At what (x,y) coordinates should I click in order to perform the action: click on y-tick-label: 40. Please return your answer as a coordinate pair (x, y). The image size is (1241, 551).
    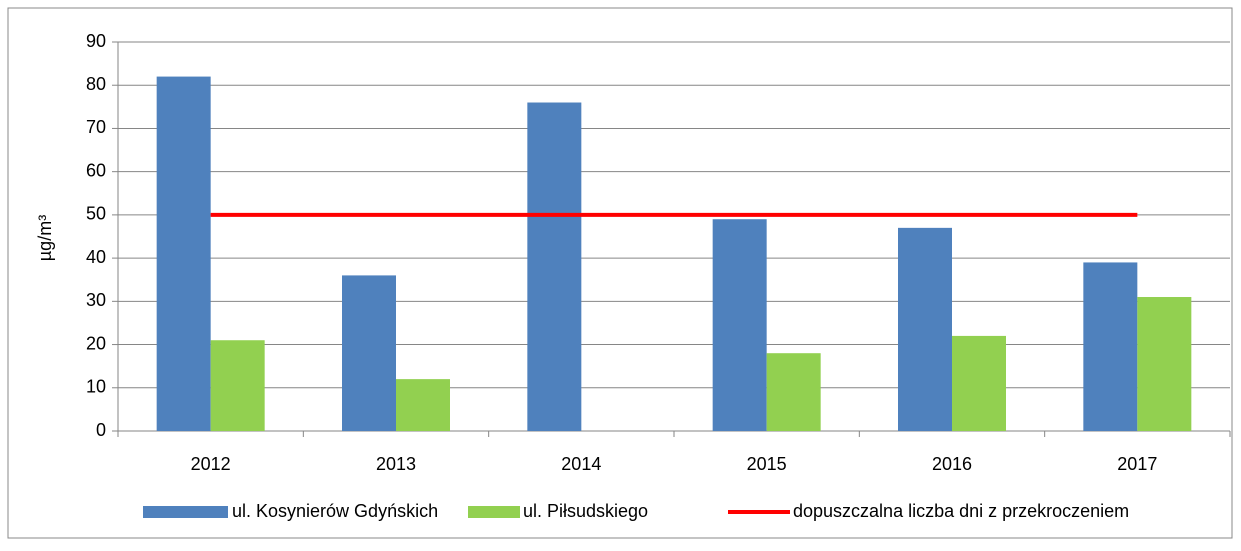
    Looking at the image, I should click on (96, 257).